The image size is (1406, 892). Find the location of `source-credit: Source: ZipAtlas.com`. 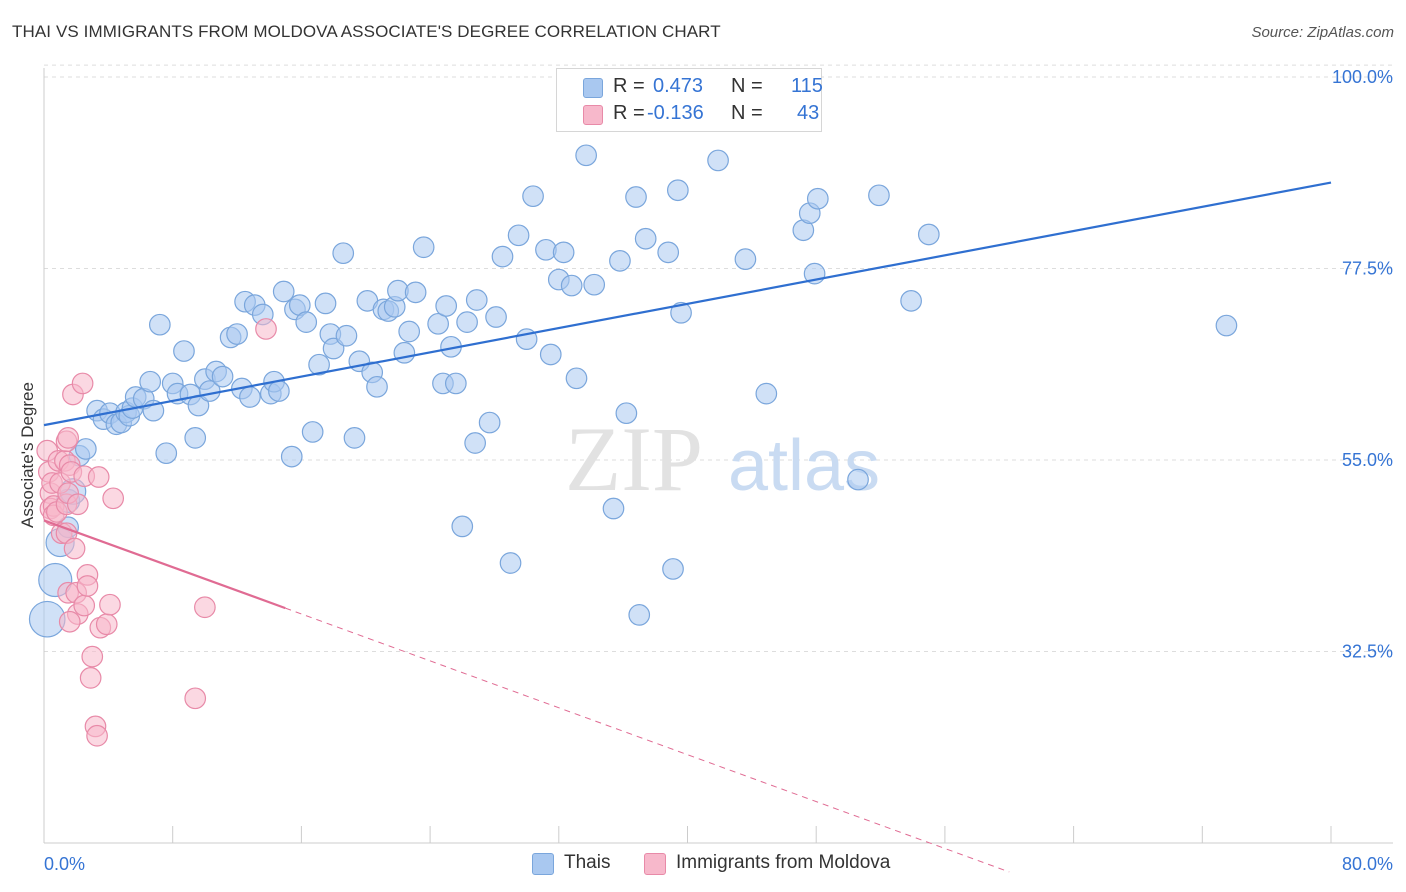

source-credit: Source: ZipAtlas.com is located at coordinates (1322, 32).